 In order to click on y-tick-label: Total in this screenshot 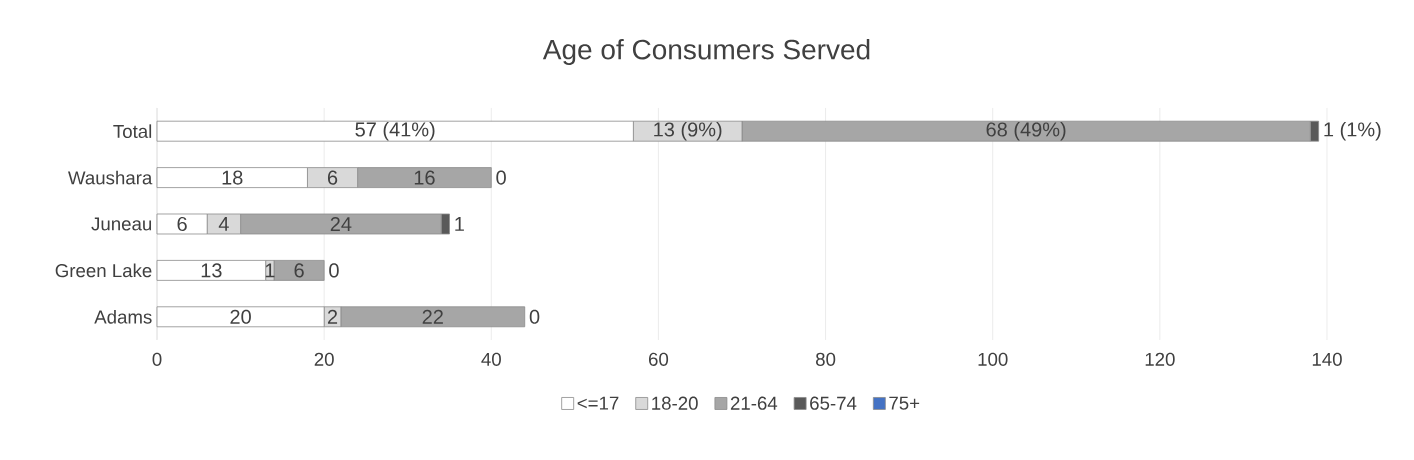, I will do `click(132, 131)`.